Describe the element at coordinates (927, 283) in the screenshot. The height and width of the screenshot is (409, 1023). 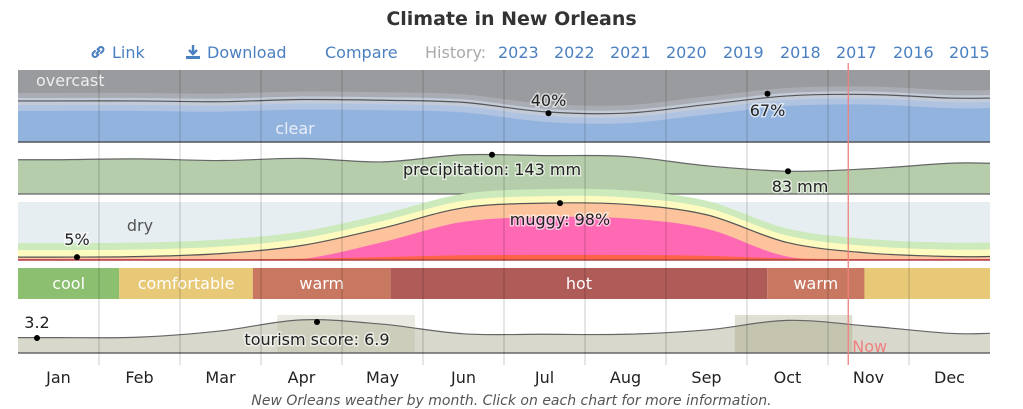
I see `temperature-band-segment` at that location.